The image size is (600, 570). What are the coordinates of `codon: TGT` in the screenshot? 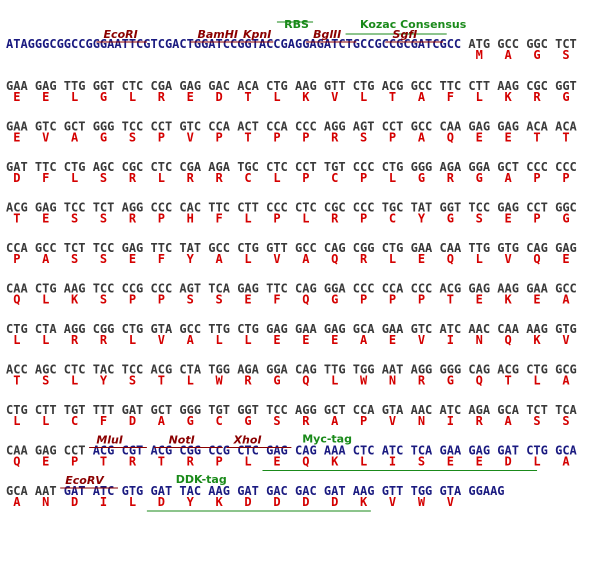 It's located at (219, 410).